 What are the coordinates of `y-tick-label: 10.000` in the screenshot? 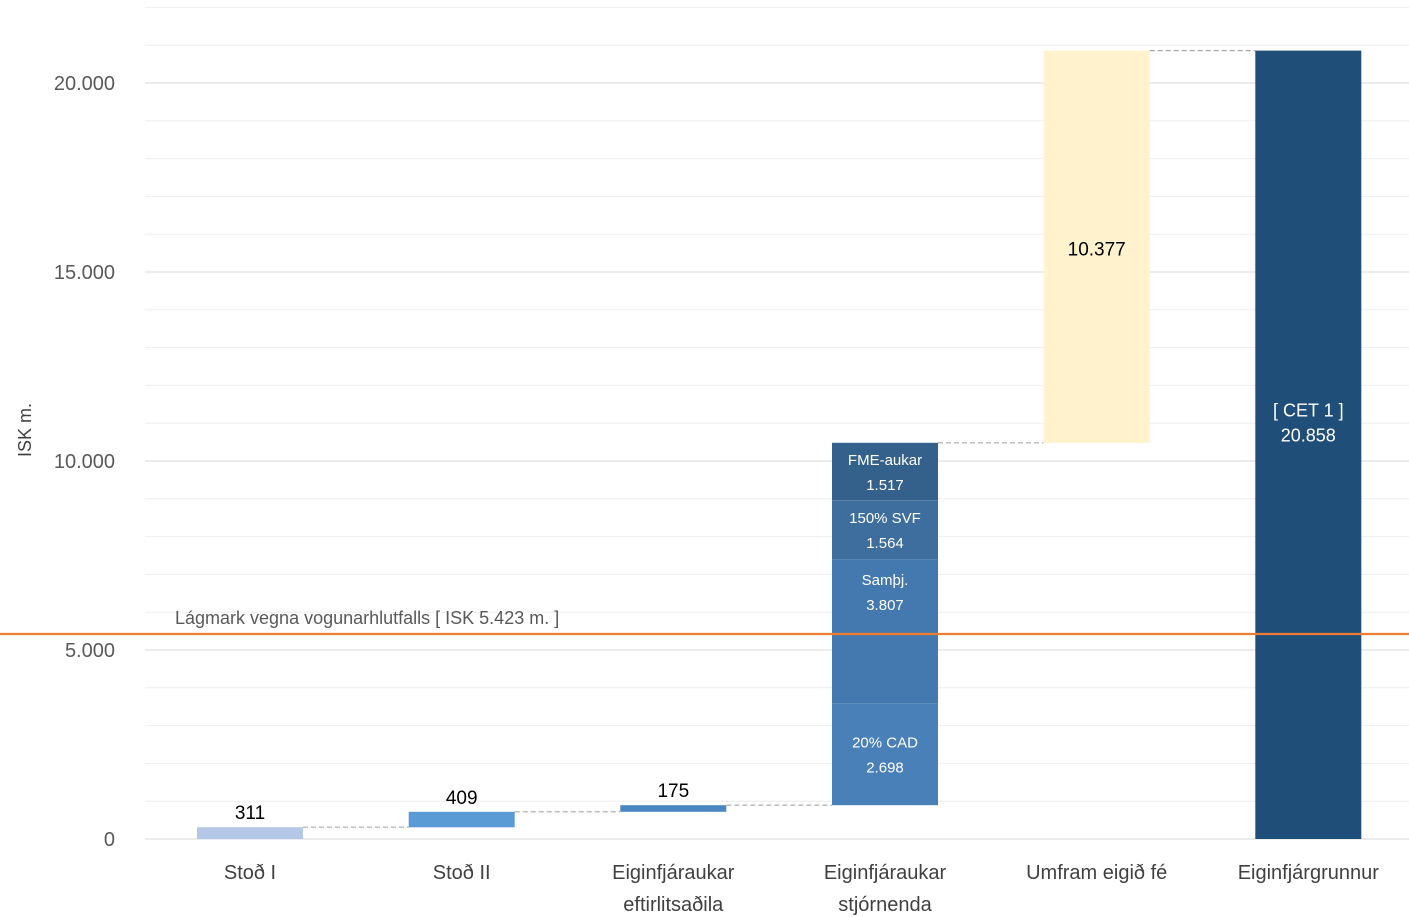 It's located at (84, 462).